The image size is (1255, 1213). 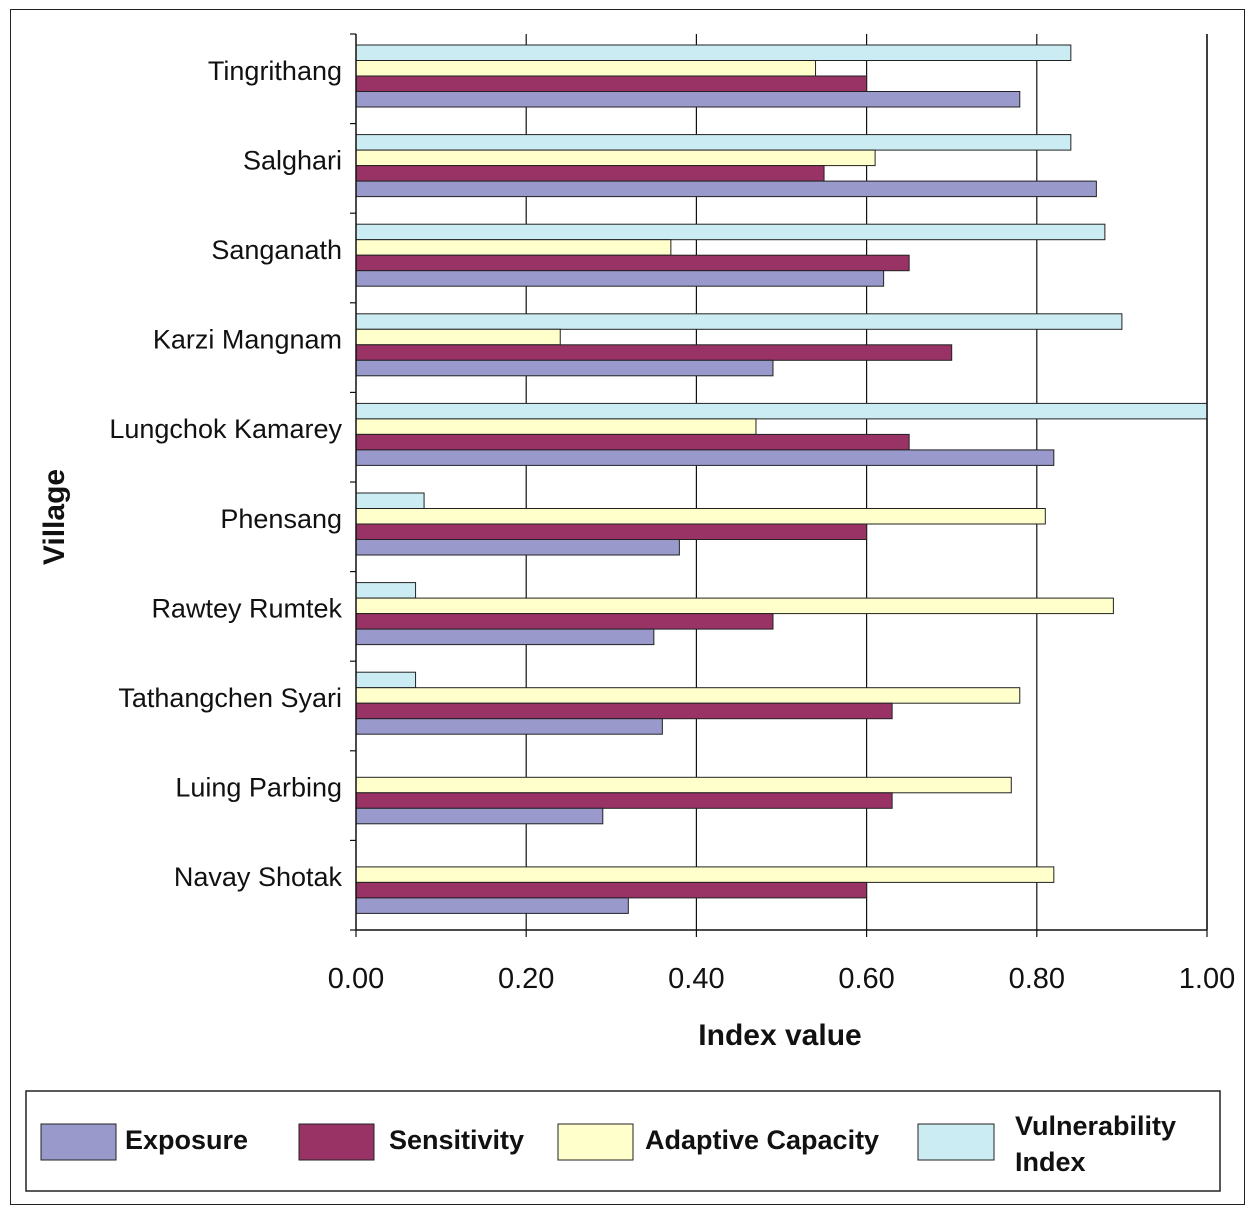 I want to click on legend-swatch-exposure, so click(x=78, y=1142).